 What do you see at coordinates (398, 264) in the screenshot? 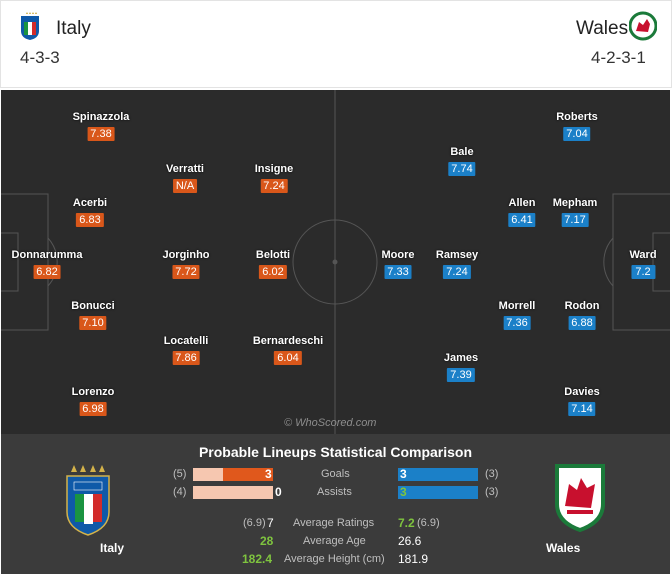
I see `player-moore: Moore 7.33` at bounding box center [398, 264].